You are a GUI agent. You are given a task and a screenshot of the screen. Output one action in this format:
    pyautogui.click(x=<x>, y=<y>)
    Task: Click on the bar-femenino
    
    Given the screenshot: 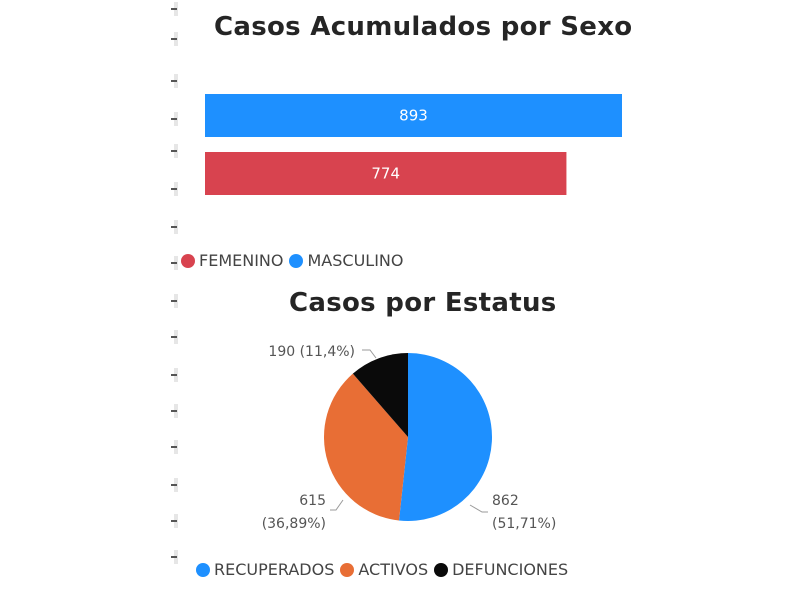 What is the action you would take?
    pyautogui.click(x=386, y=173)
    